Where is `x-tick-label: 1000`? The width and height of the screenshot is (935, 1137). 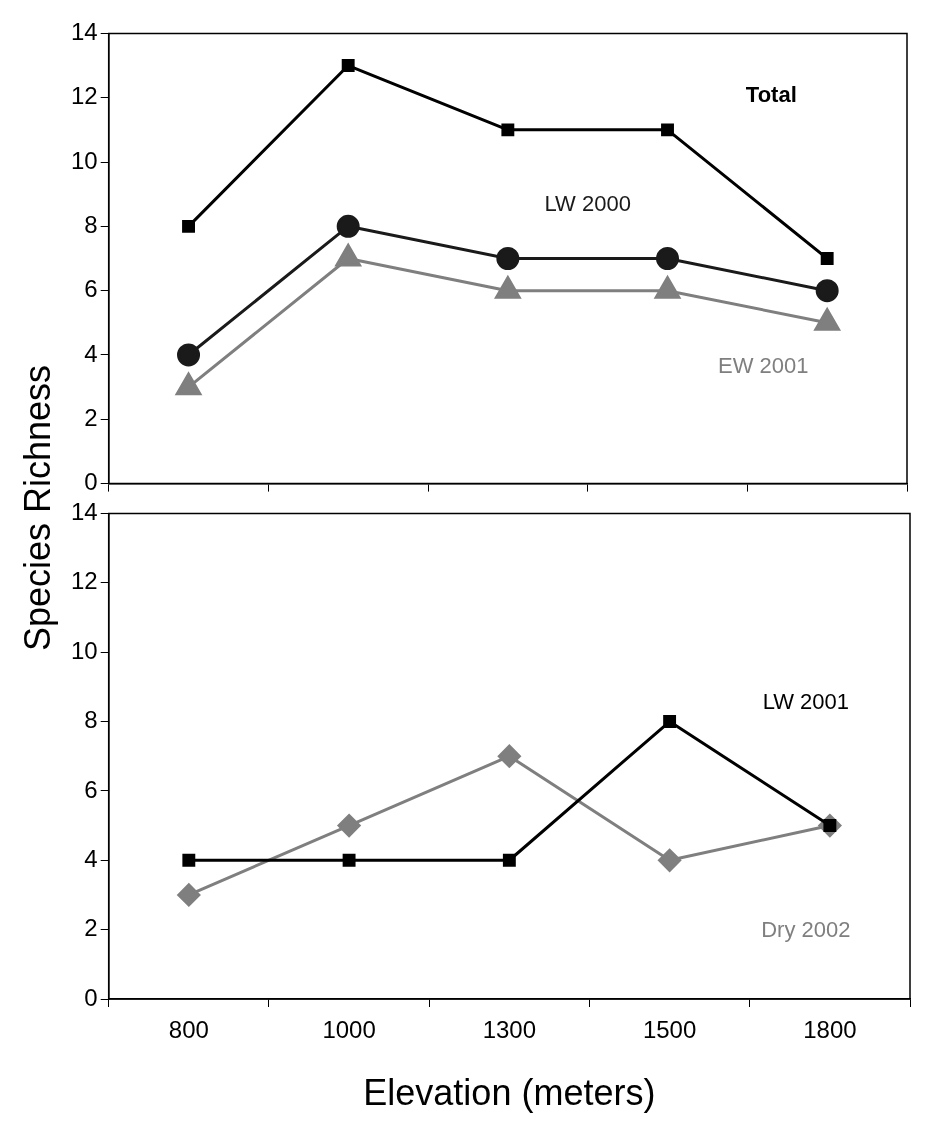 x-tick-label: 1000 is located at coordinates (349, 1030).